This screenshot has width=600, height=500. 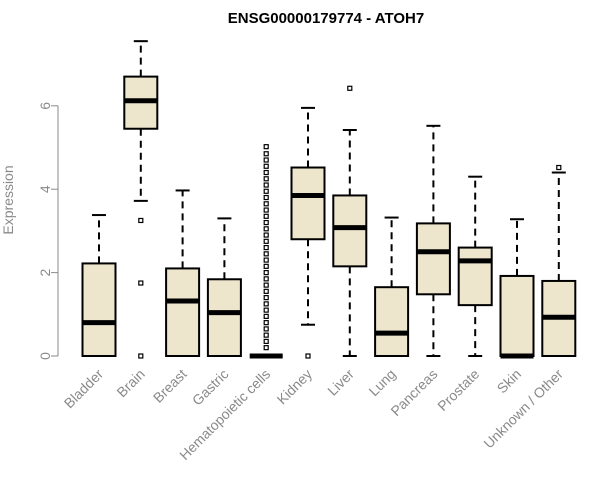 I want to click on box-skin, so click(x=517, y=288).